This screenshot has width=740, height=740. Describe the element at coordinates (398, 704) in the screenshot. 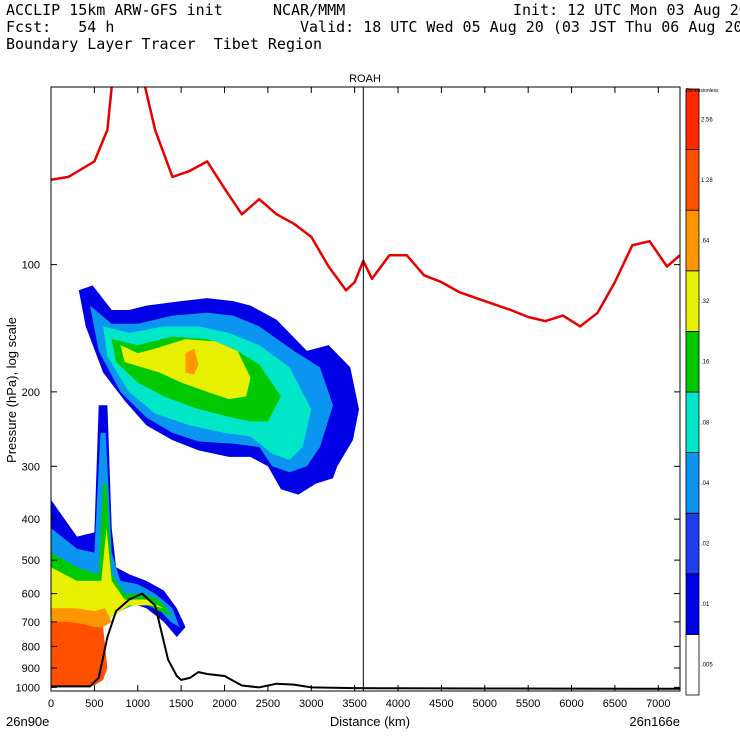

I see `x-tick-label: 4000` at that location.